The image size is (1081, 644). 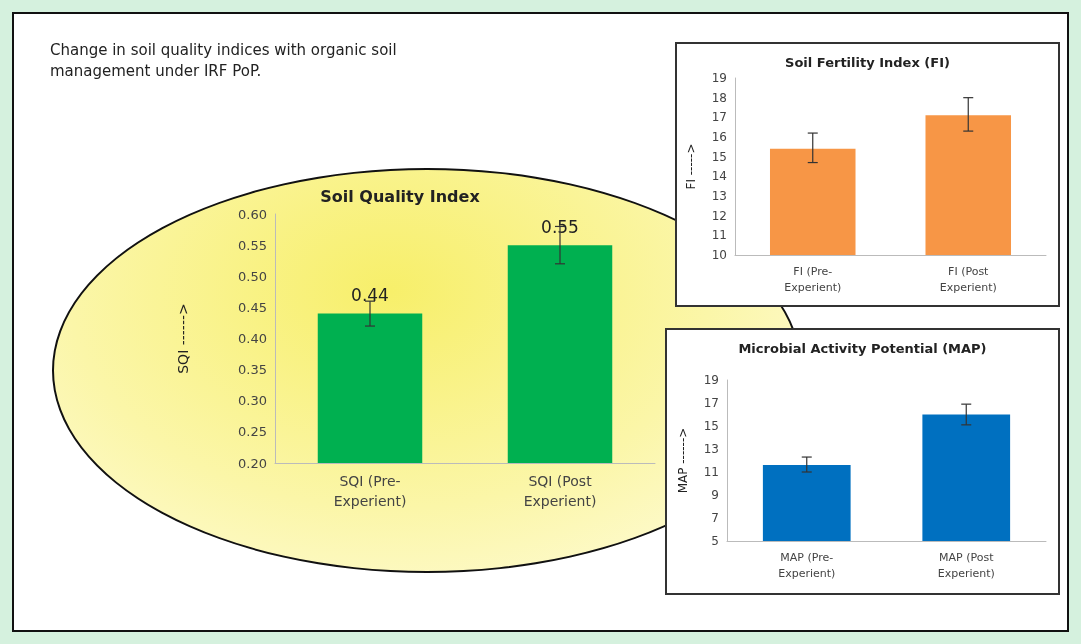 What do you see at coordinates (252, 276) in the screenshot?
I see `y-tick-label: 0.50` at bounding box center [252, 276].